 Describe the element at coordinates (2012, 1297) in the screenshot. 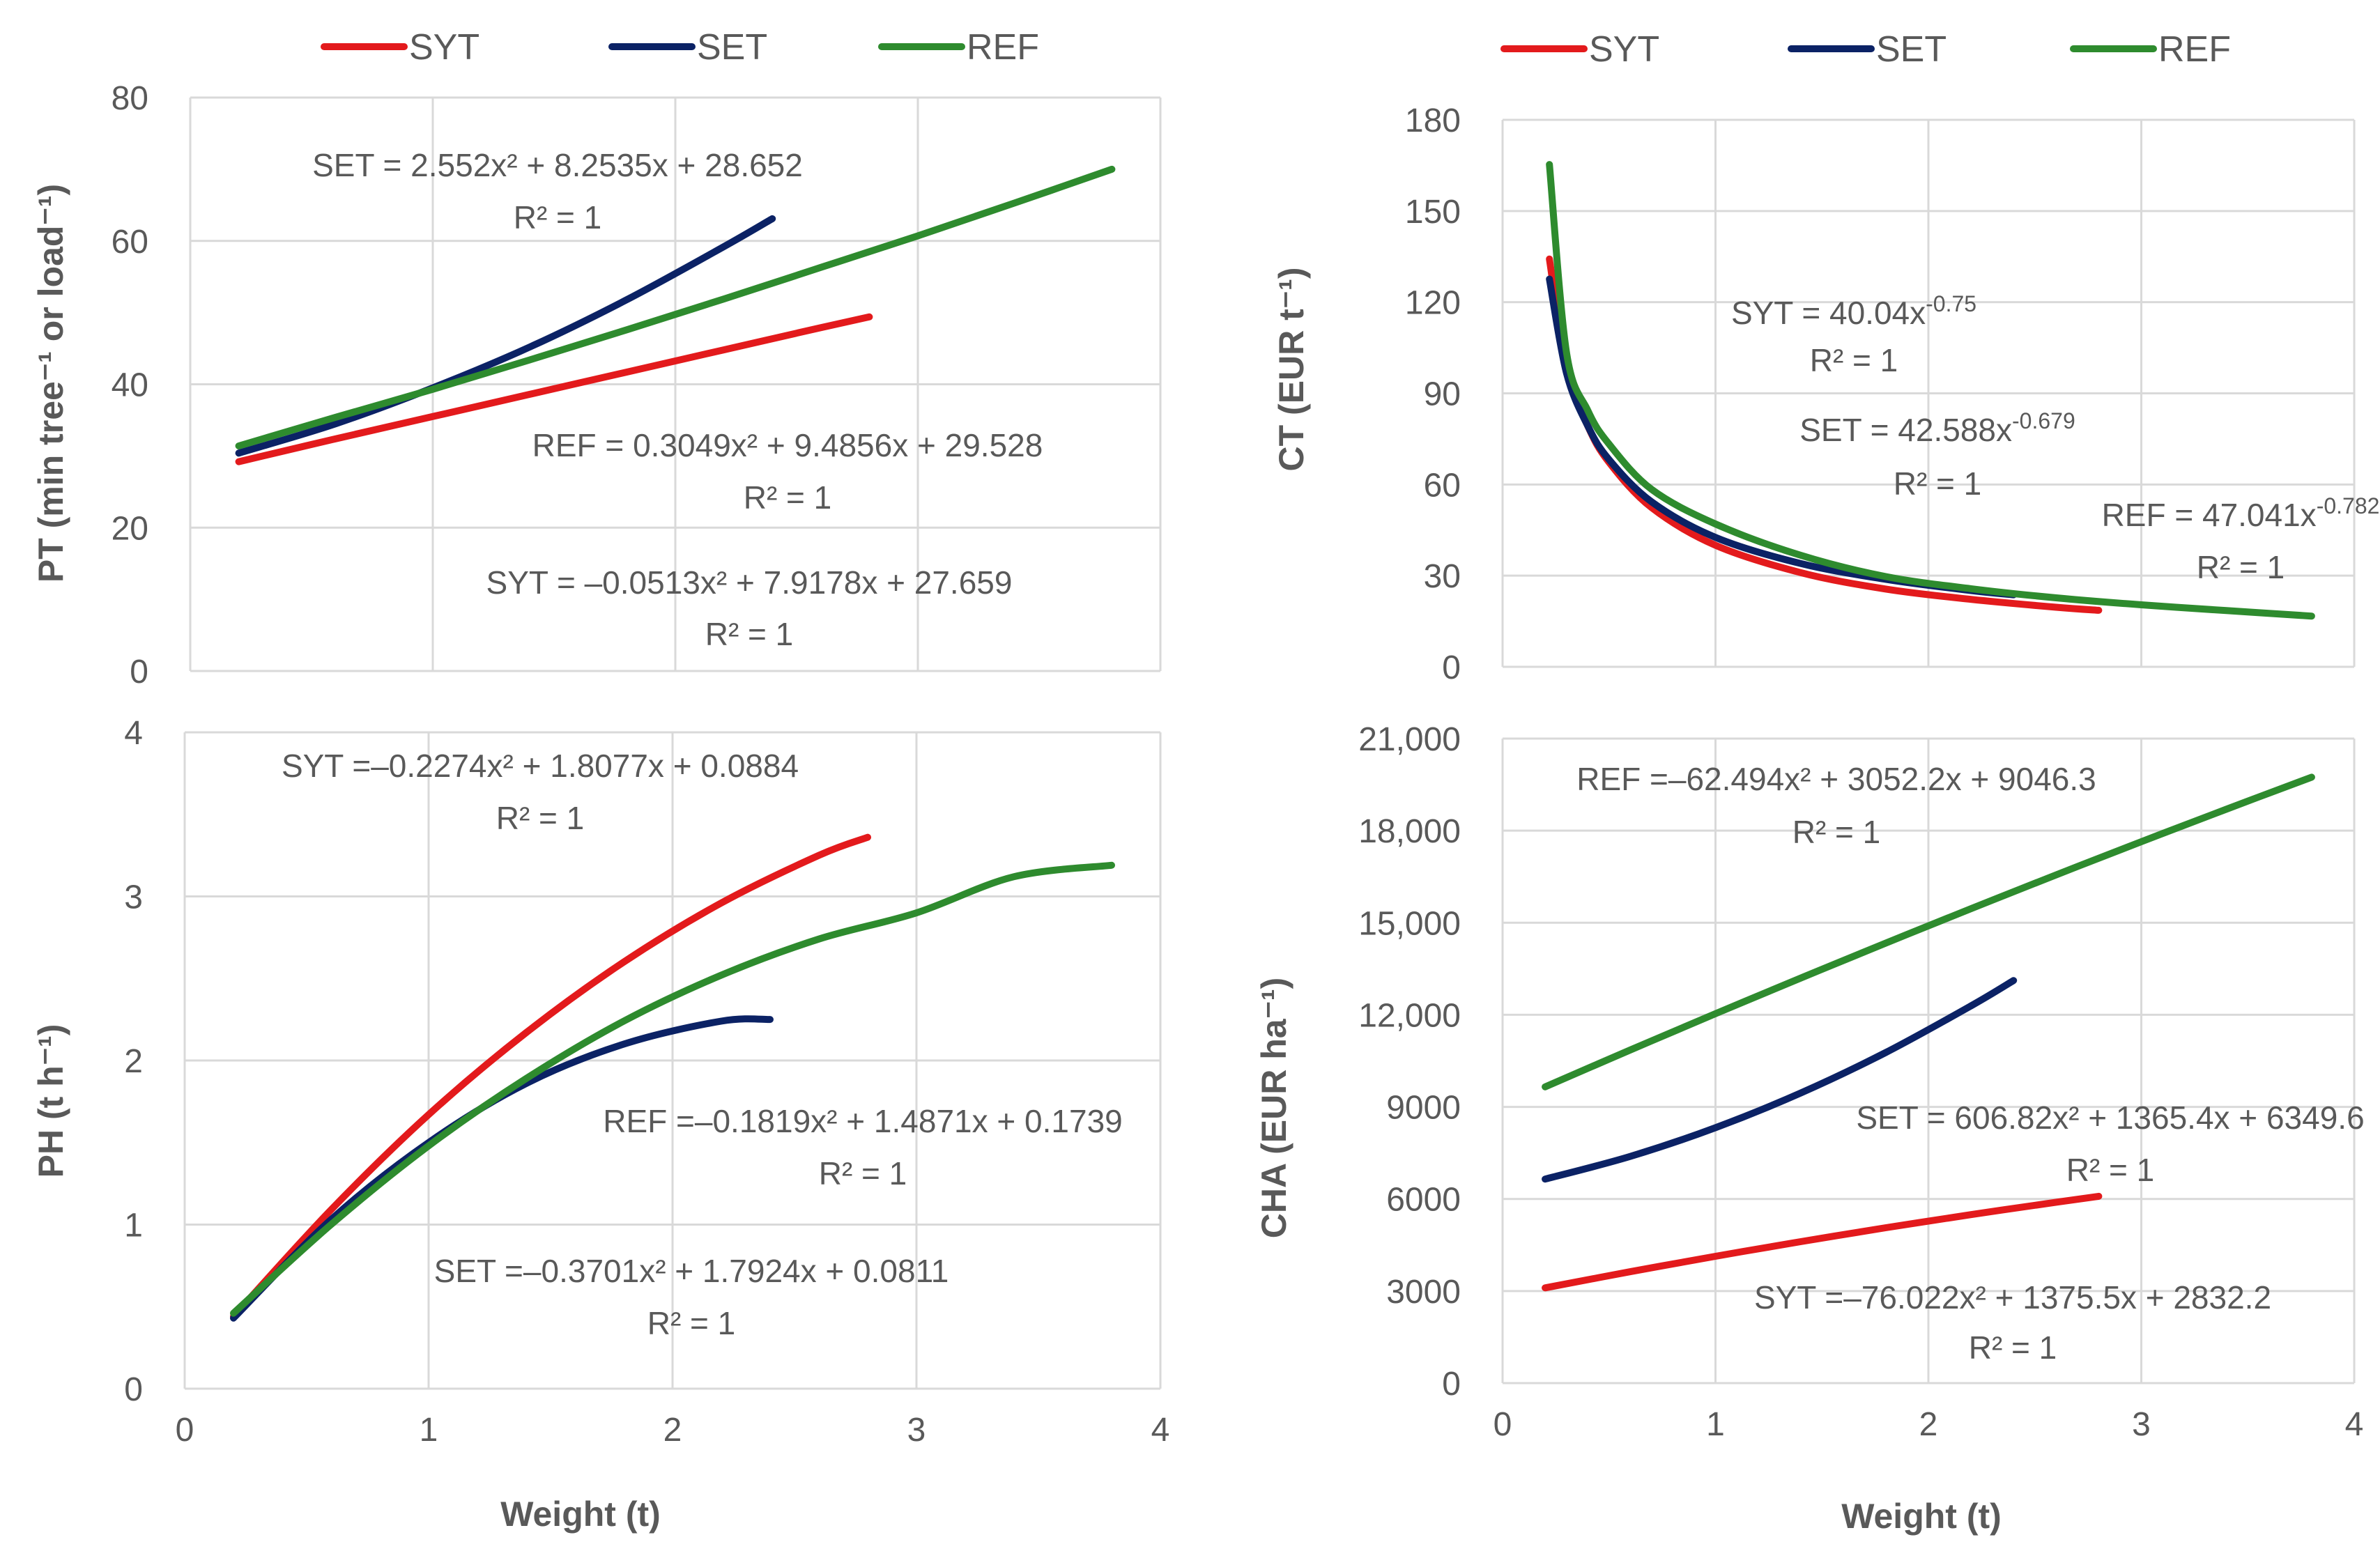

I see `trendline-equation: SYT =–76.022x² + 1375.5x + 2832.2` at that location.